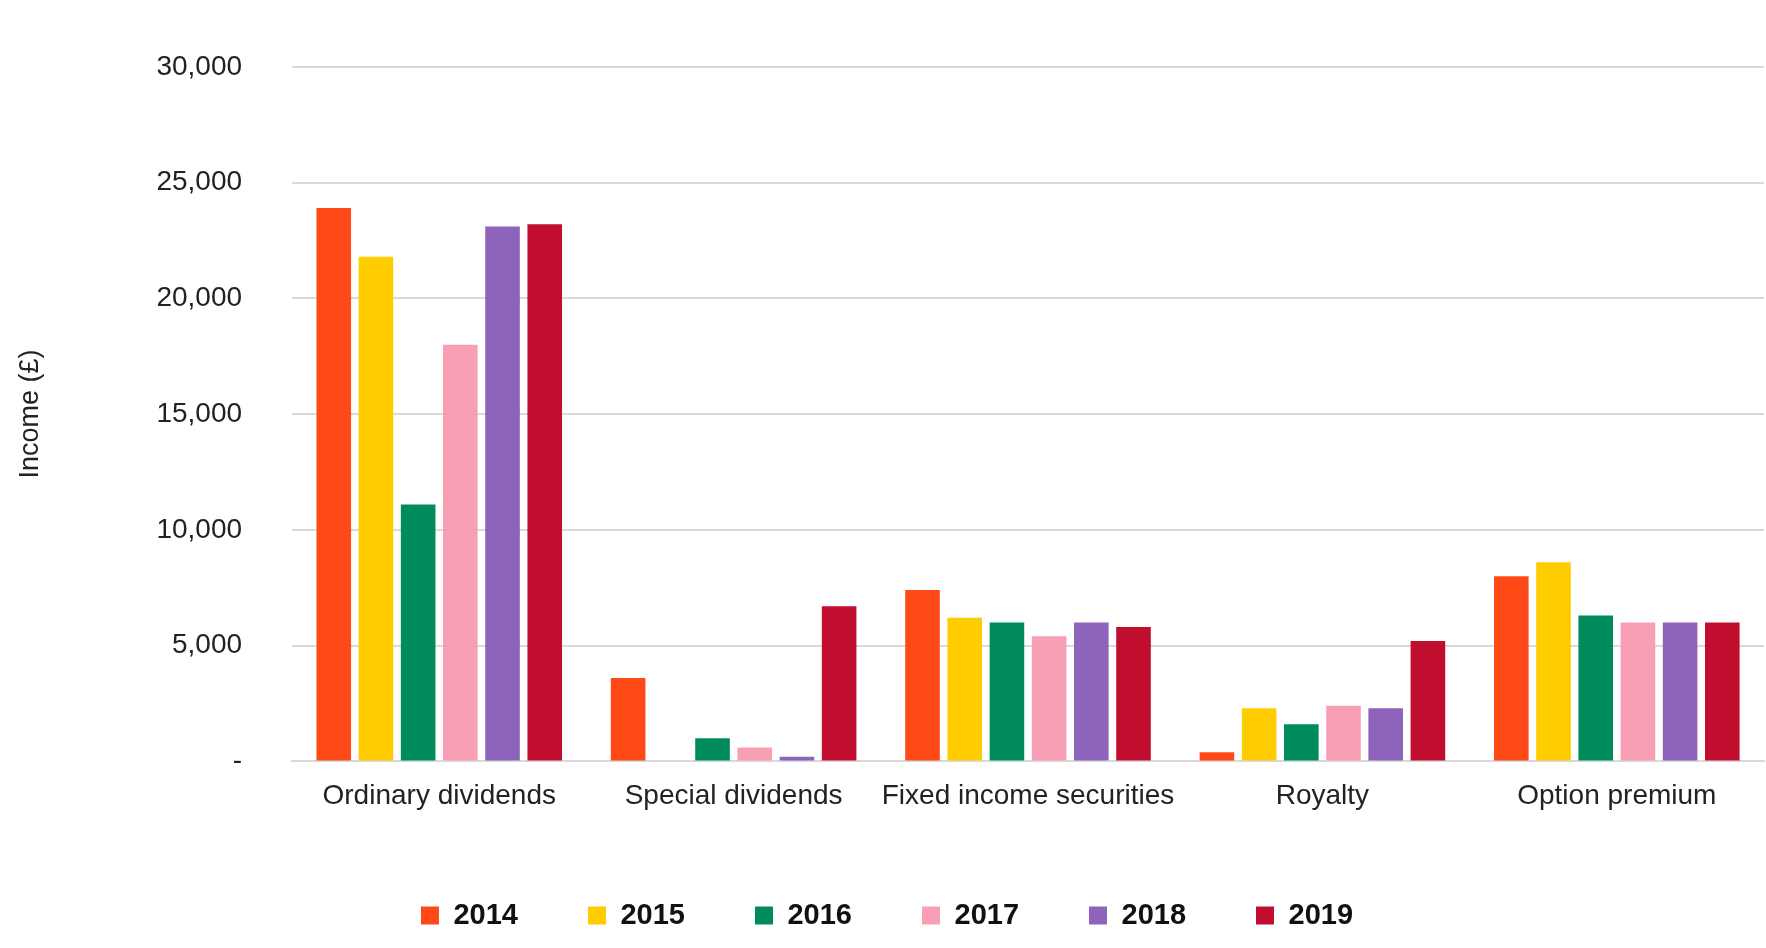  Describe the element at coordinates (199, 65) in the screenshot. I see `y-tick-label: 30,000` at that location.